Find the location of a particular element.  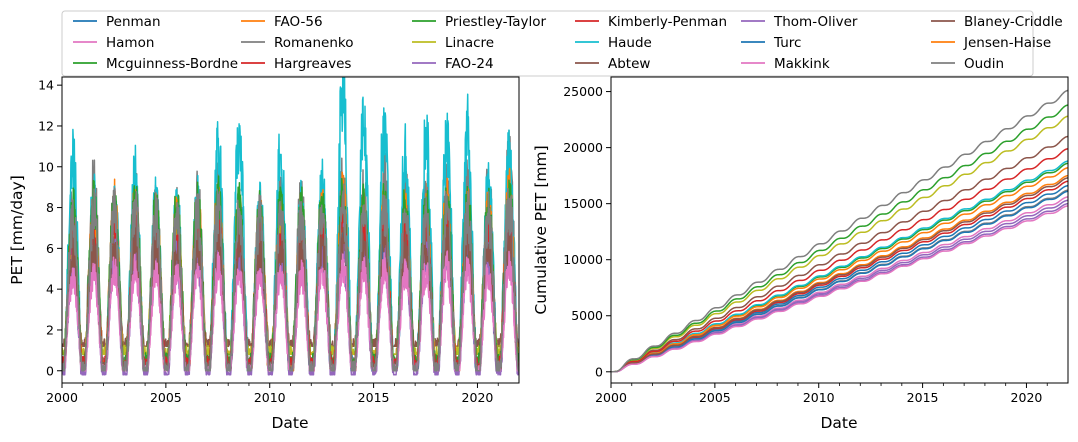

cumulative-pet-y-tick-label: 15000 is located at coordinates (583, 203).